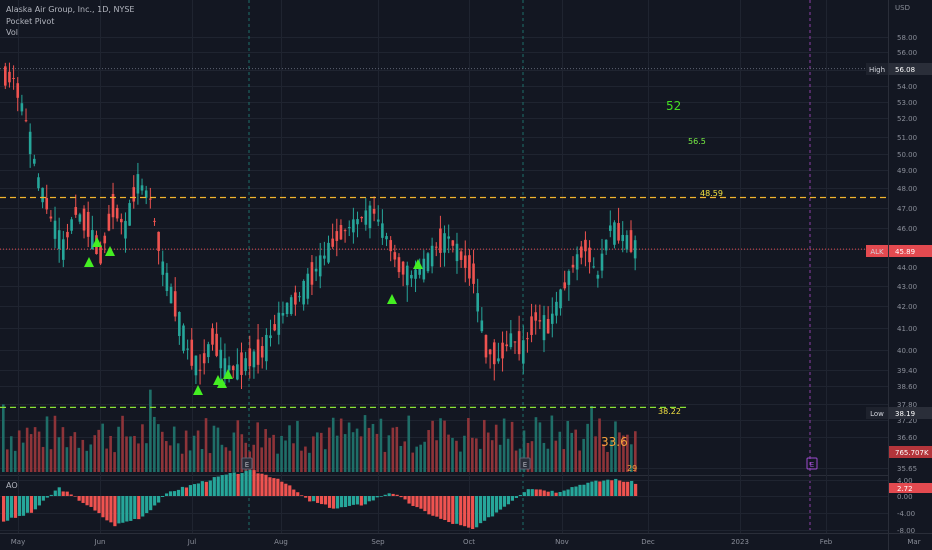 Image resolution: width=932 pixels, height=550 pixels. Describe the element at coordinates (877, 252) in the screenshot. I see `last-price-badge-label: ALK` at that location.